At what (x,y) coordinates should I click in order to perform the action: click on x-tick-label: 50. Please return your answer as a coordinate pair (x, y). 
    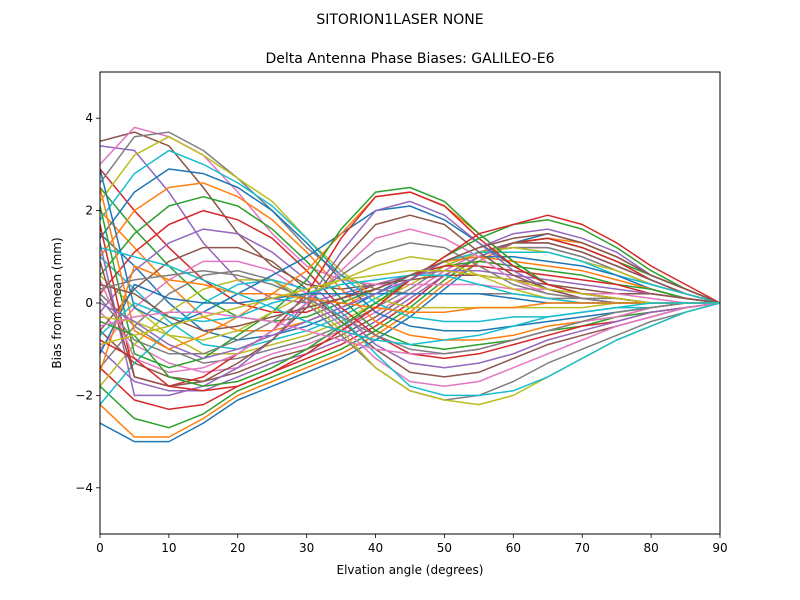
    Looking at the image, I should click on (444, 548).